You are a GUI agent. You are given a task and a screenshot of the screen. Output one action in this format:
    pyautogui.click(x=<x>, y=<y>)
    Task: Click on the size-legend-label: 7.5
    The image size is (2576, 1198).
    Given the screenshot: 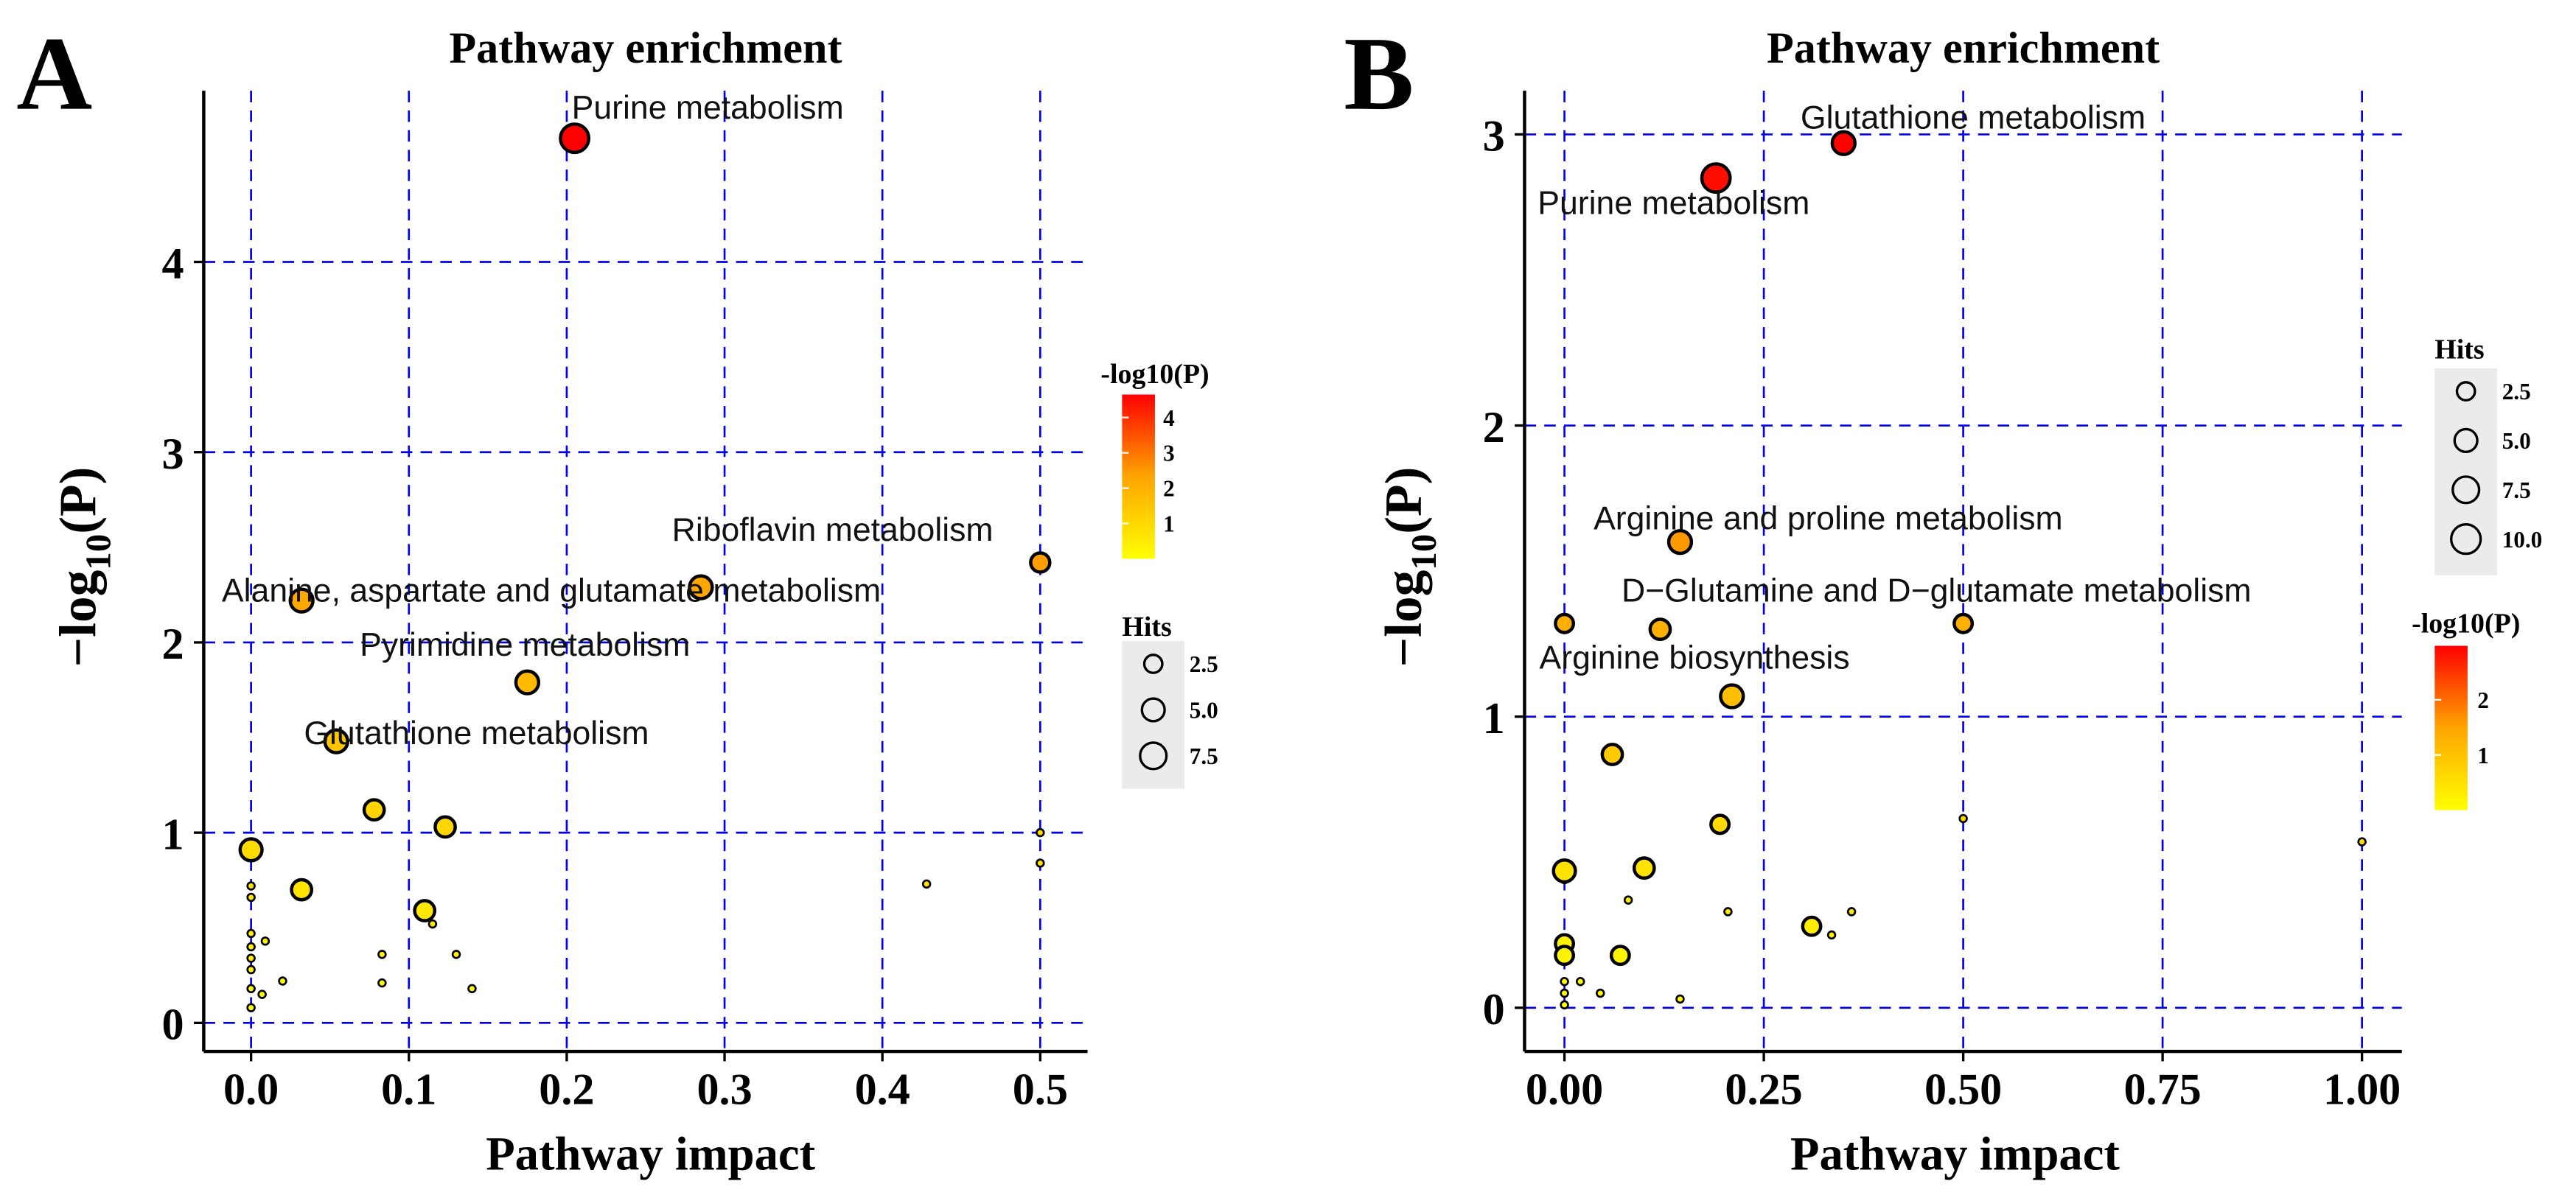 What is the action you would take?
    pyautogui.click(x=1204, y=756)
    